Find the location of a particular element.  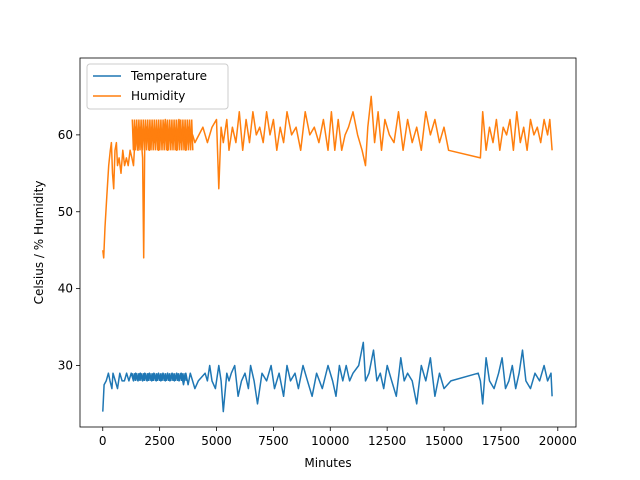

legend-label-humidity: Humidity is located at coordinates (158, 96).